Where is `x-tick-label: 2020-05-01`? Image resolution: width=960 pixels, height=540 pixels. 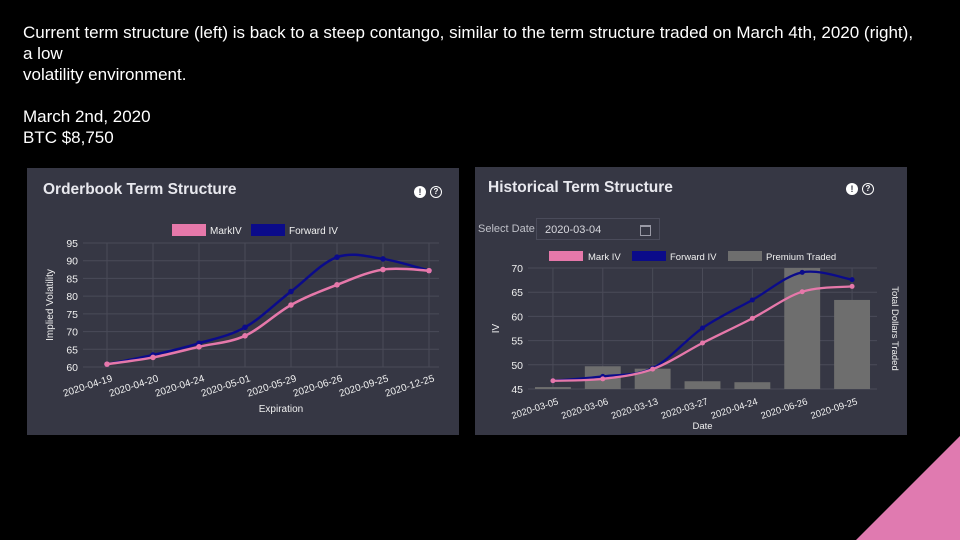
x-tick-label: 2020-05-01 is located at coordinates (226, 386).